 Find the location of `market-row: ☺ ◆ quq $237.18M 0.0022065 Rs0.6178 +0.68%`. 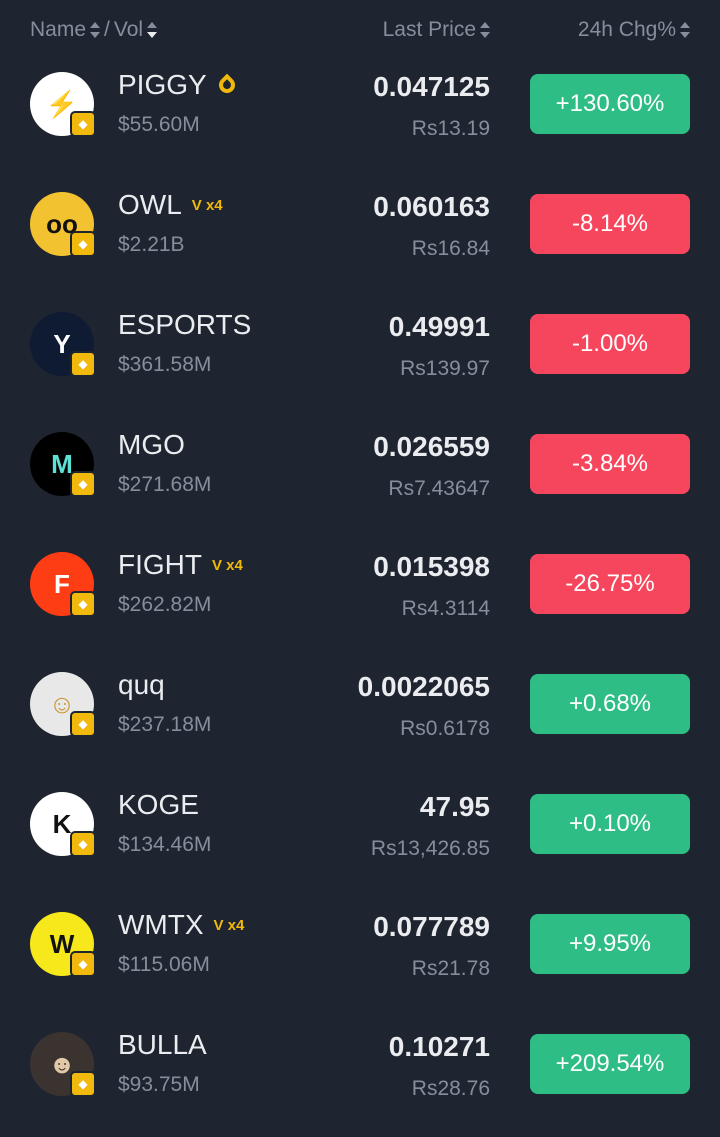

market-row: ☺ ◆ quq $237.18M 0.0022065 Rs0.6178 +0.68% is located at coordinates (360, 715).